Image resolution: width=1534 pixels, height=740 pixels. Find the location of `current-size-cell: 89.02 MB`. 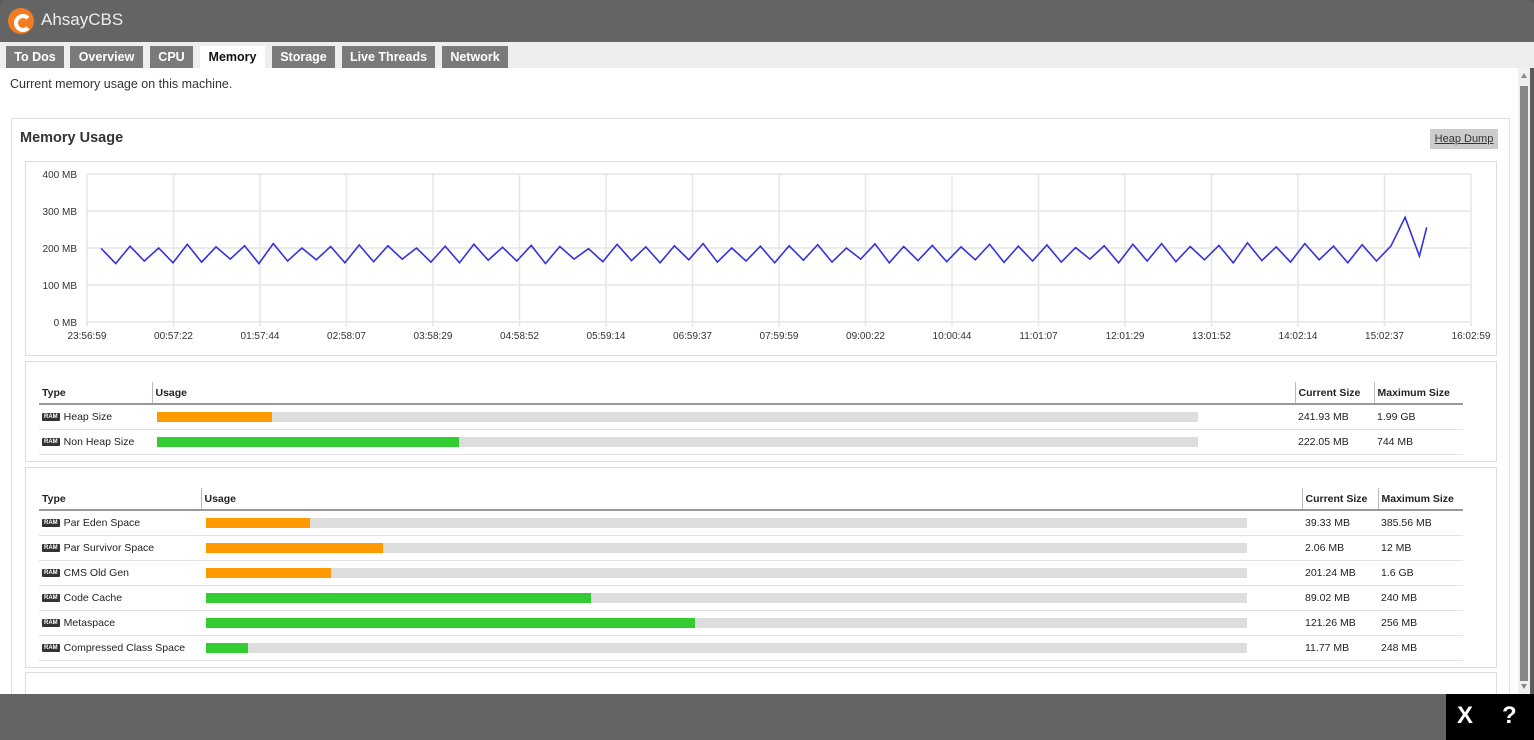

current-size-cell: 89.02 MB is located at coordinates (1340, 598).